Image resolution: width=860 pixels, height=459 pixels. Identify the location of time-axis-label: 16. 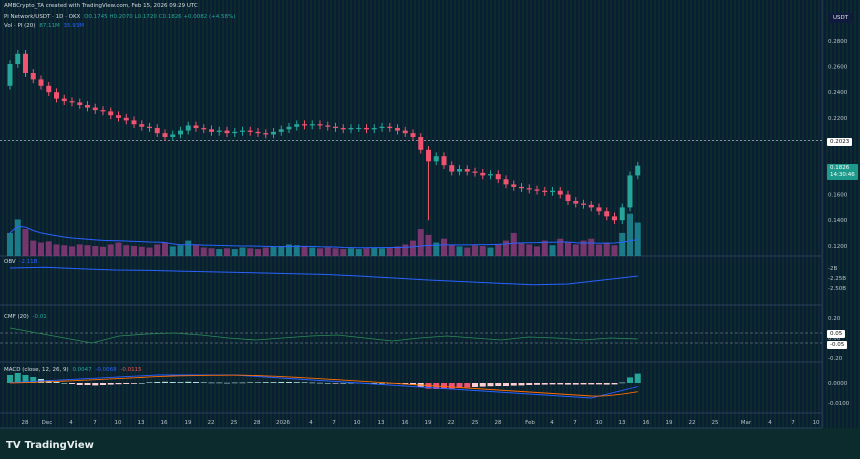
(164, 423).